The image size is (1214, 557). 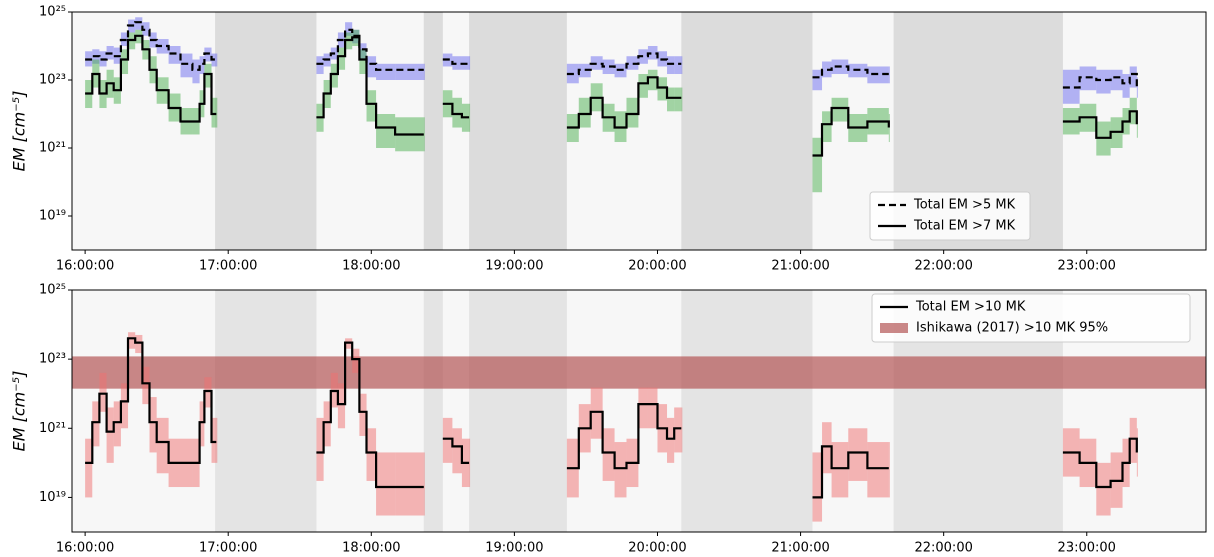 I want to click on x-tick-label: 18:00:00, so click(x=371, y=548).